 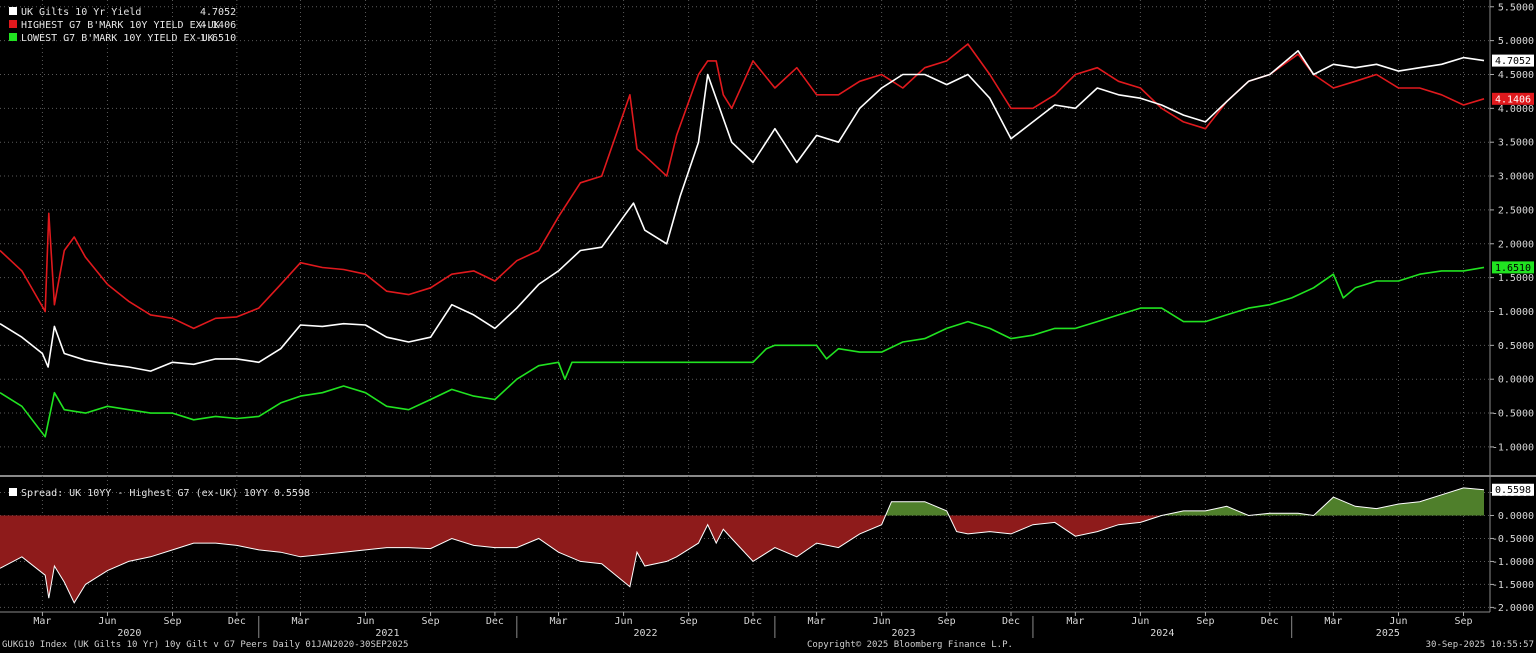 What do you see at coordinates (1516, 109) in the screenshot?
I see `y-tick-label: 4.0000` at bounding box center [1516, 109].